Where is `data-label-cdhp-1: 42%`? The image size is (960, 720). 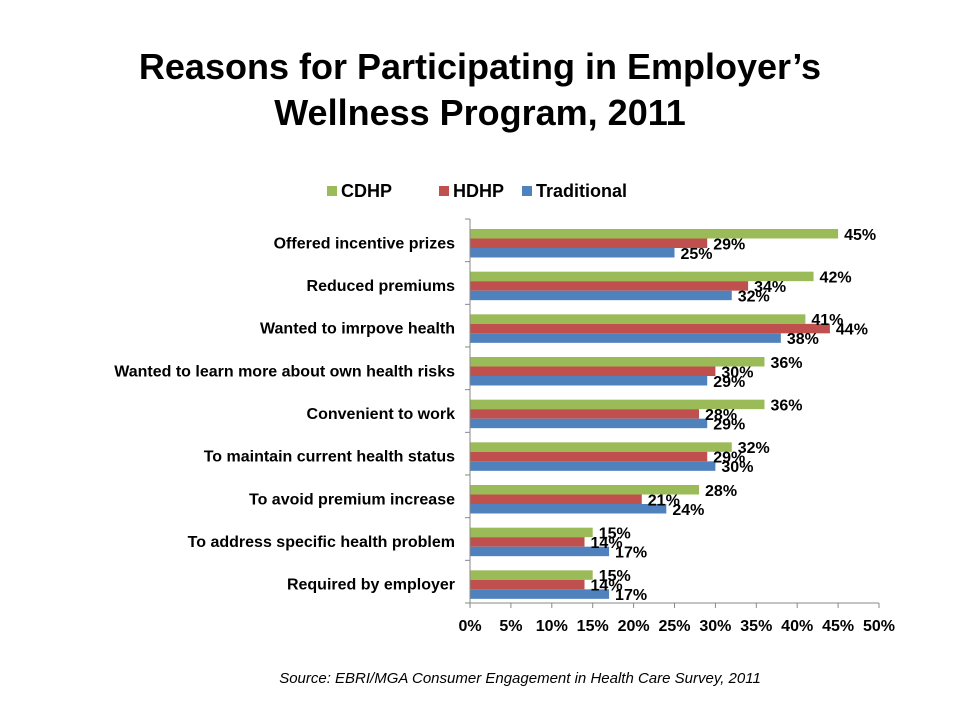
data-label-cdhp-1: 42% is located at coordinates (836, 277).